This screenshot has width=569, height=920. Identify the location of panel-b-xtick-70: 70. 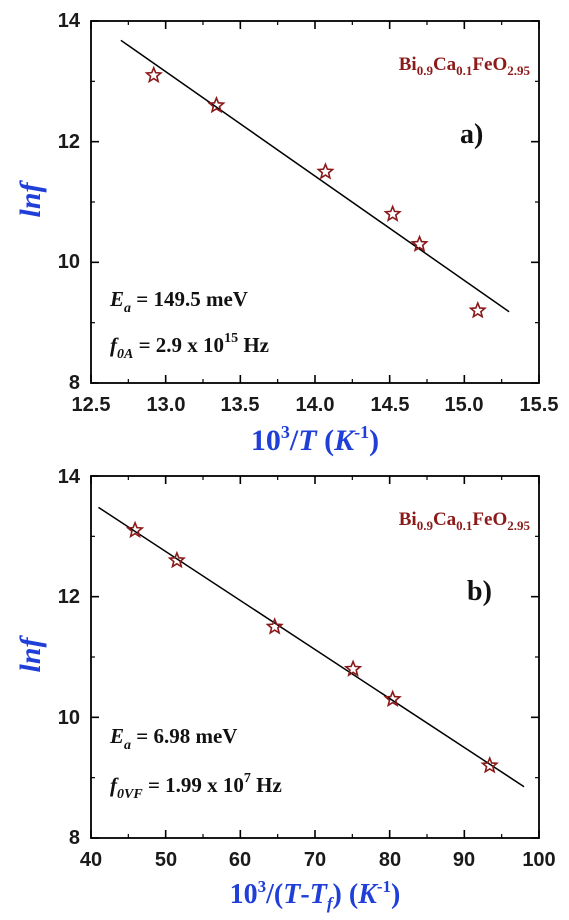
(315, 860).